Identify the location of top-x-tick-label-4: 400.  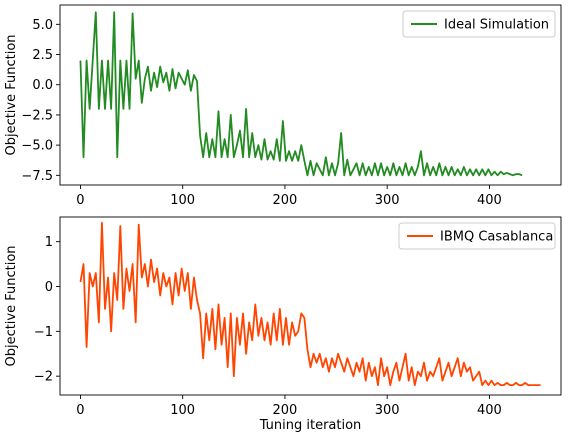
(489, 200).